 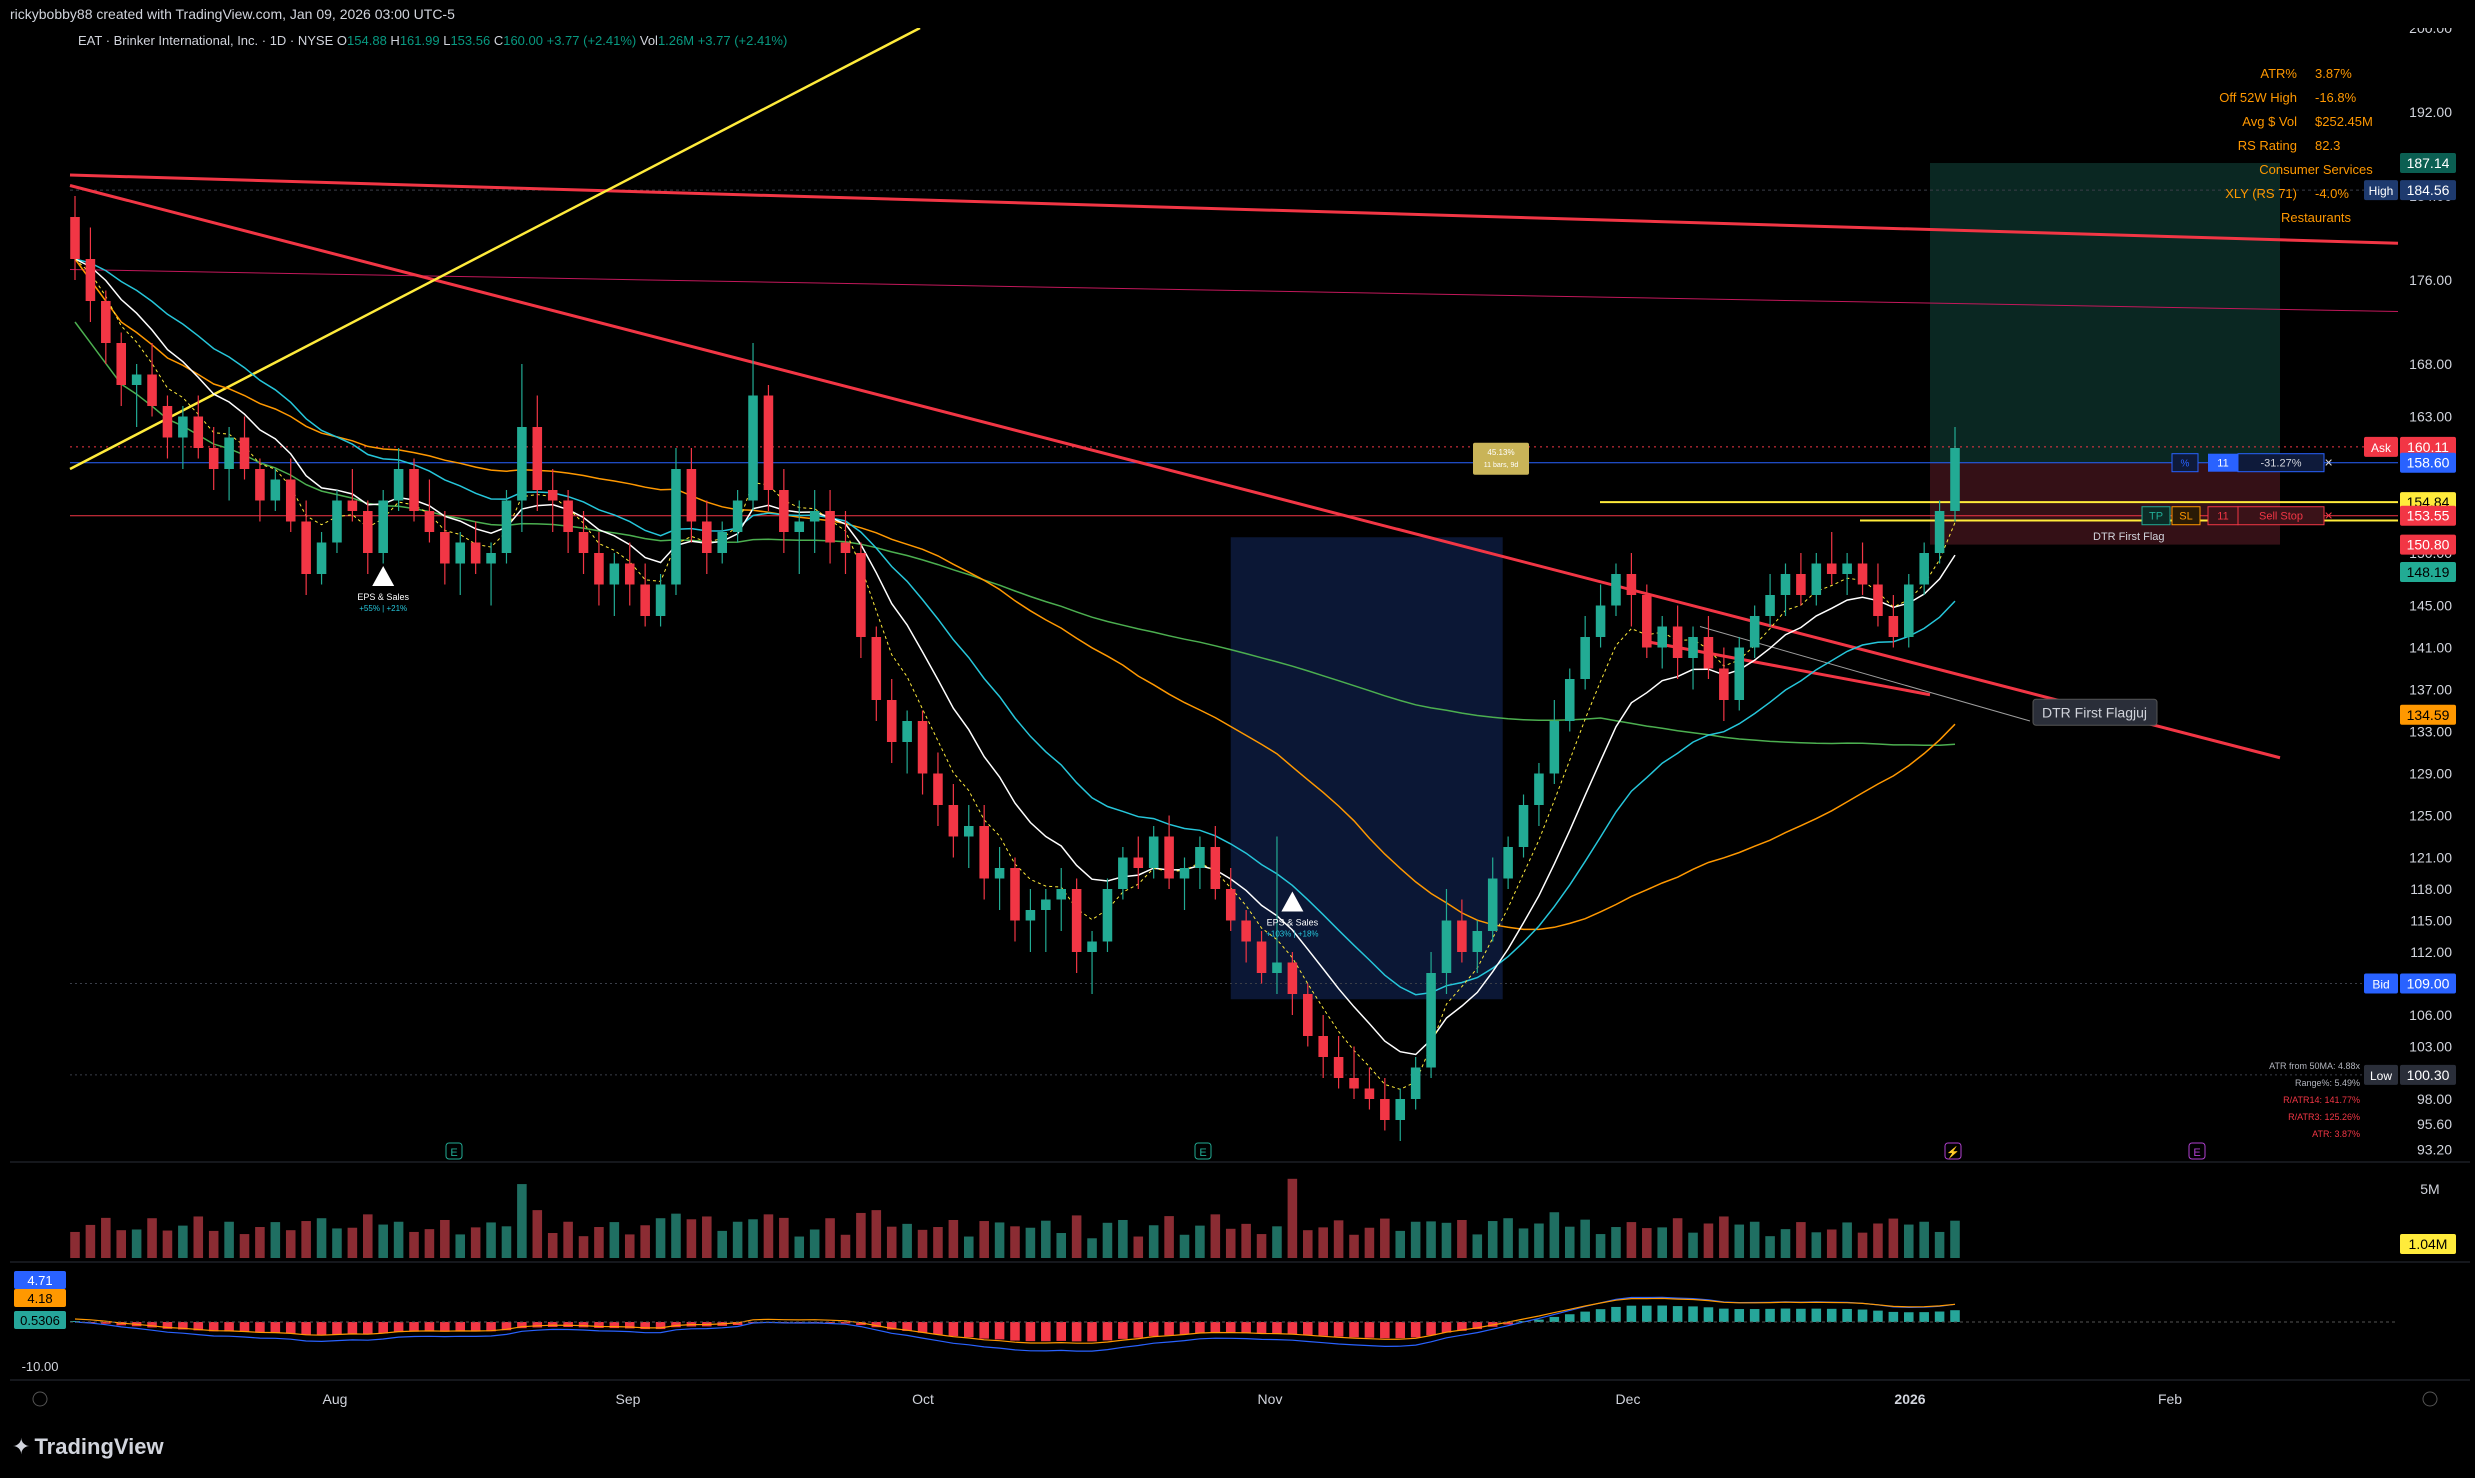 I want to click on stat-value: $252.45M, so click(x=2344, y=121).